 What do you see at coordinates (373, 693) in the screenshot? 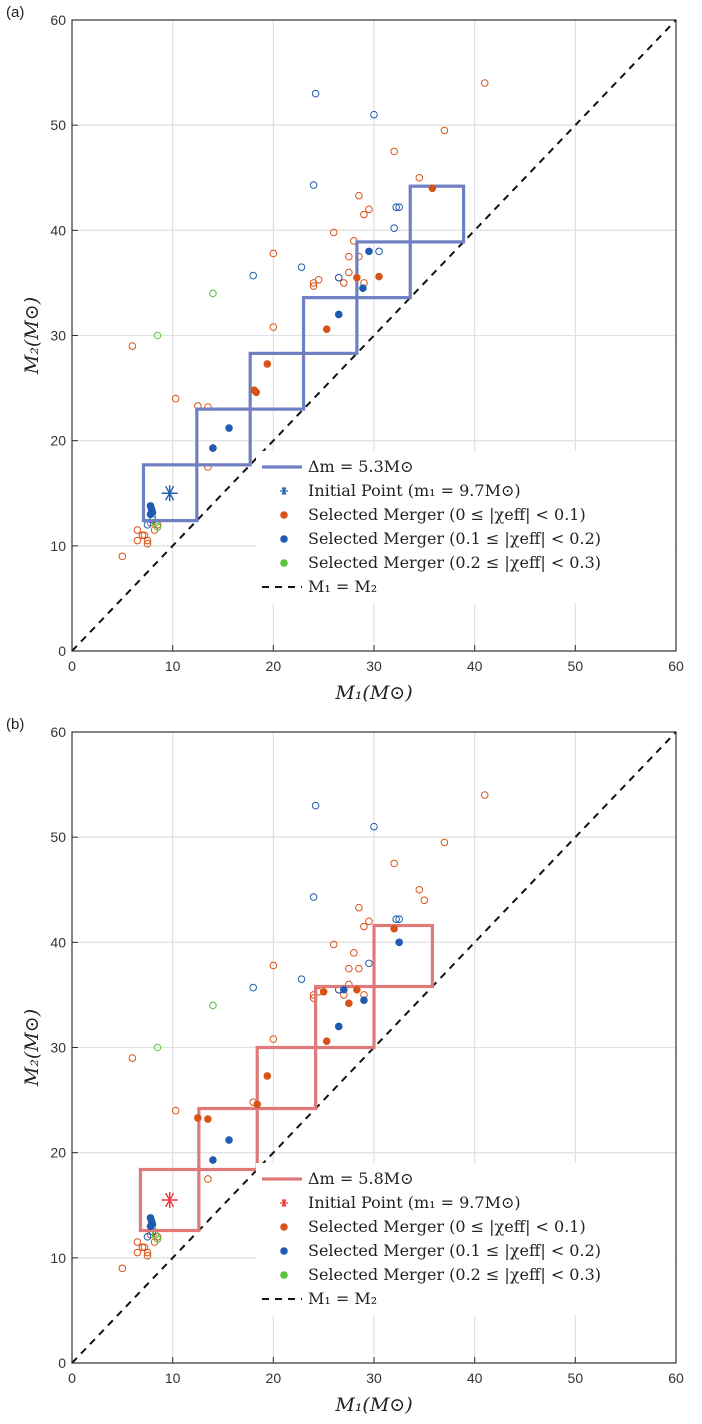
I see `x-axis-label: M₁(M⊙)` at bounding box center [373, 693].